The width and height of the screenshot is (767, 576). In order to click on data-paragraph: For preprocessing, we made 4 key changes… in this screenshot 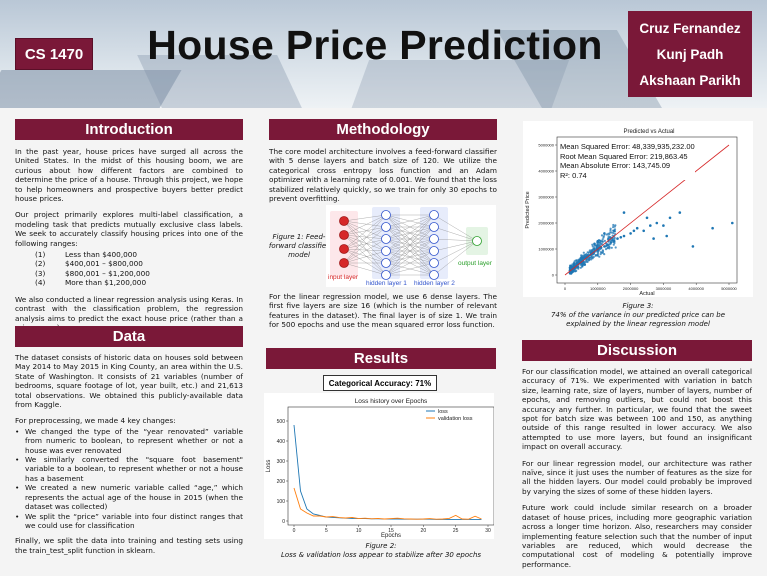, I will do `click(95, 421)`.